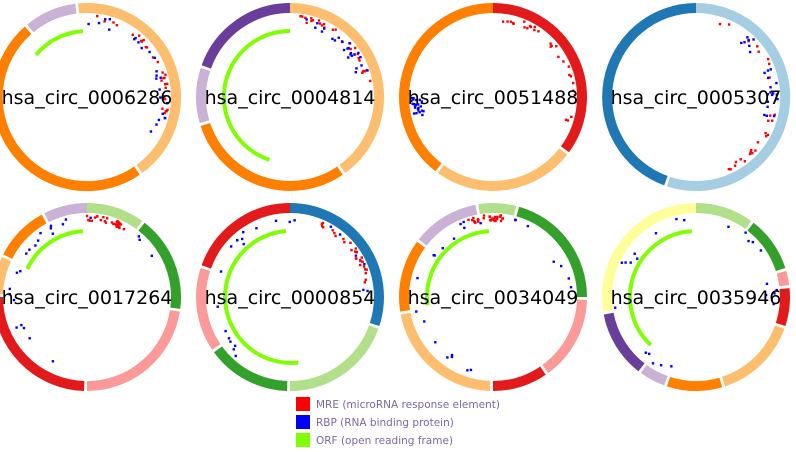 This screenshot has width=796, height=452. Describe the element at coordinates (696, 297) in the screenshot. I see `circ-panel: hsa_circ_0035946` at that location.